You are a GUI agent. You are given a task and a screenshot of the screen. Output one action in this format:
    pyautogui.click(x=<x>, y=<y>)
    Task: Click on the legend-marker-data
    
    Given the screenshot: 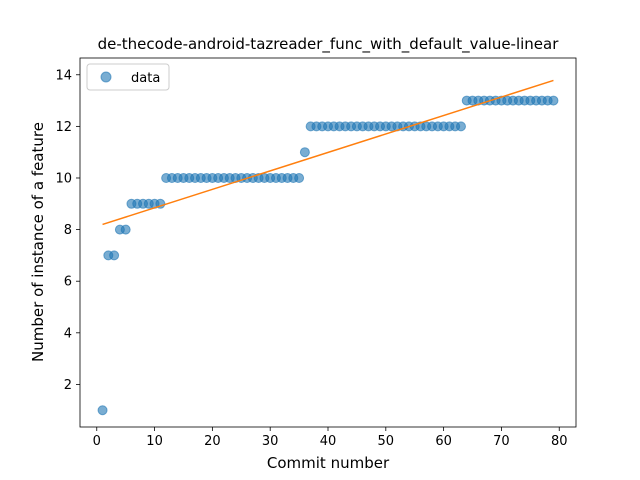 What is the action you would take?
    pyautogui.click(x=106, y=77)
    